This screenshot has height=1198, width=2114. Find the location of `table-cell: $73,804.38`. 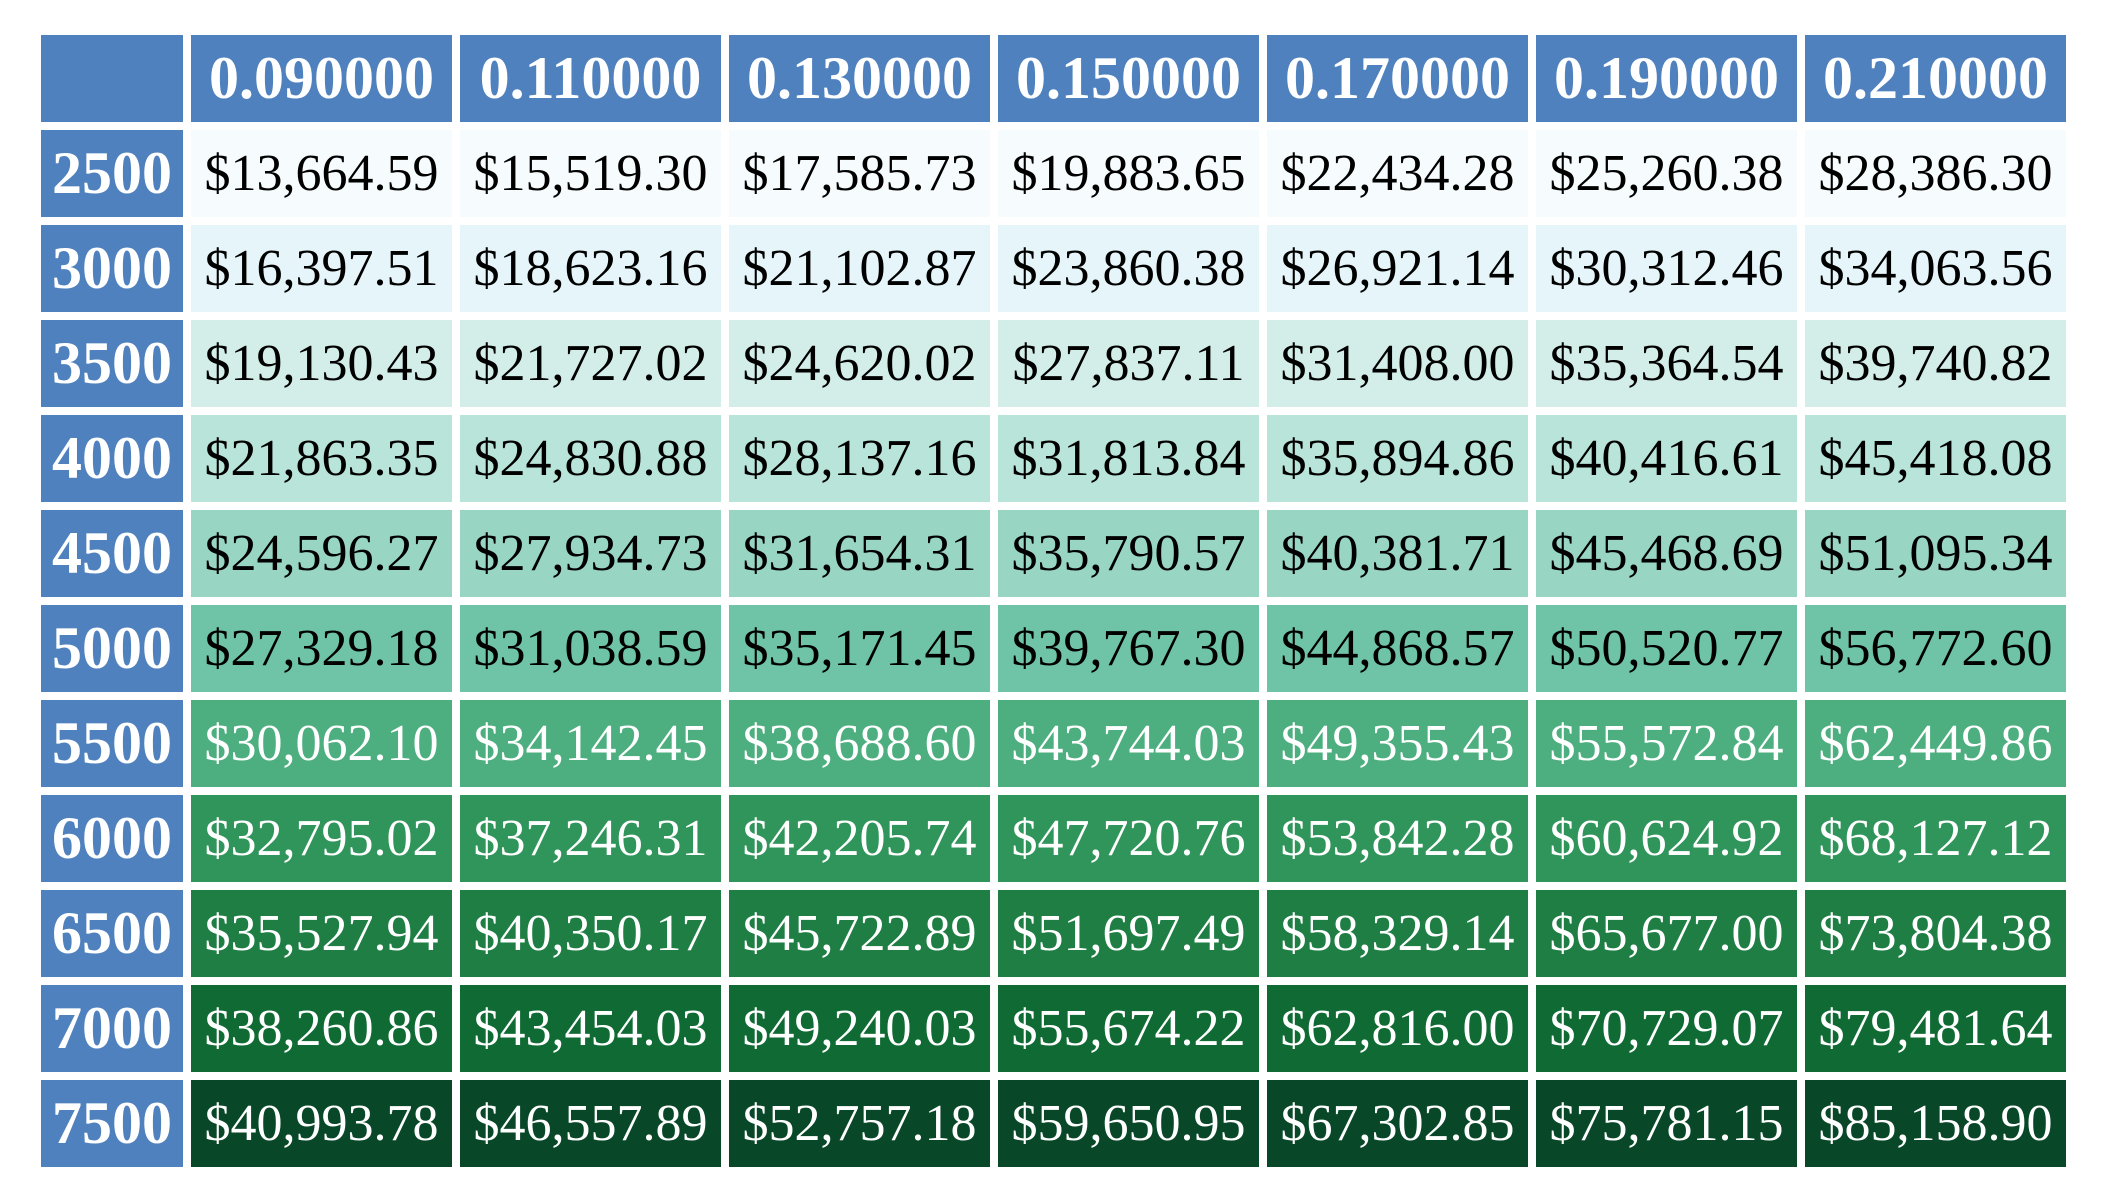

table-cell: $73,804.38 is located at coordinates (1935, 933).